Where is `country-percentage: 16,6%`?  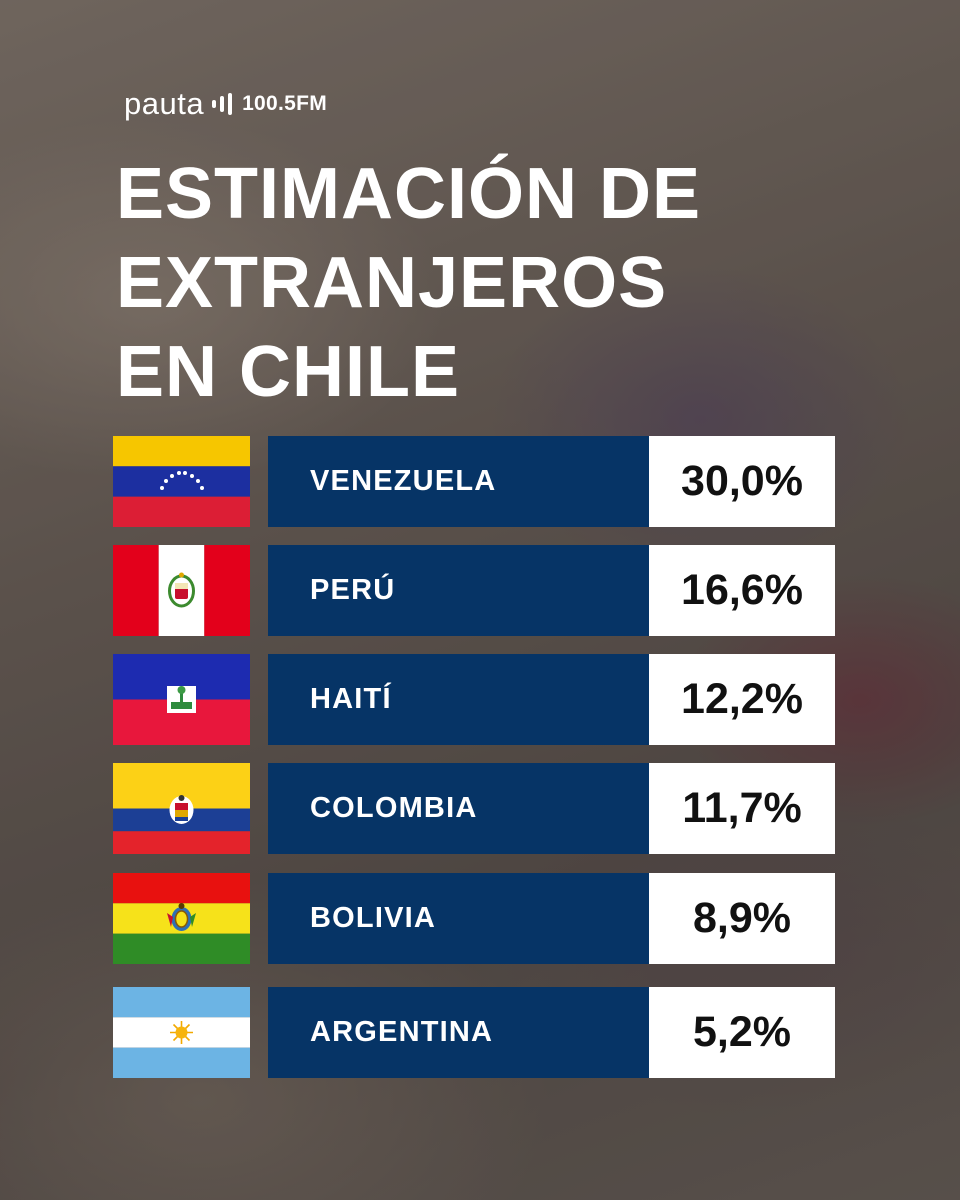 country-percentage: 16,6% is located at coordinates (742, 590).